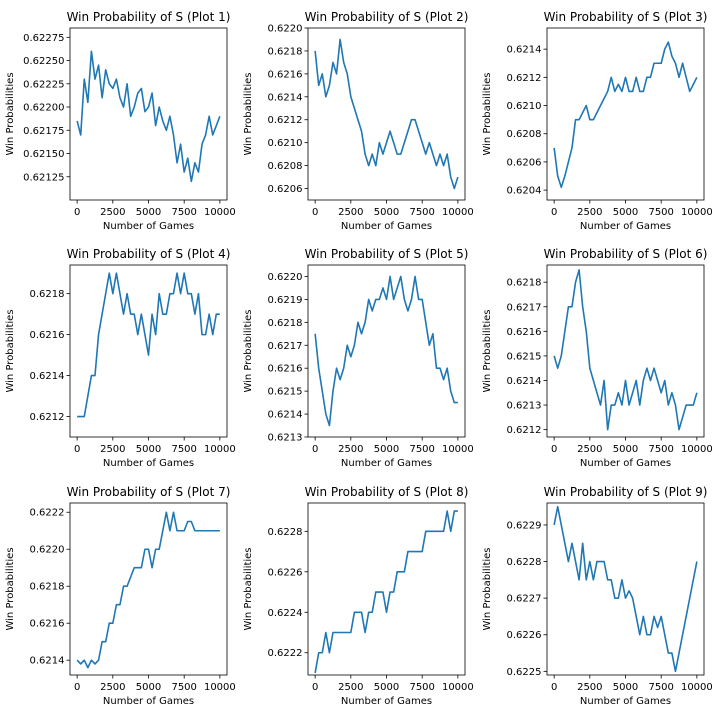  Describe the element at coordinates (285, 613) in the screenshot. I see `y-tick-label: 0.6224` at that location.